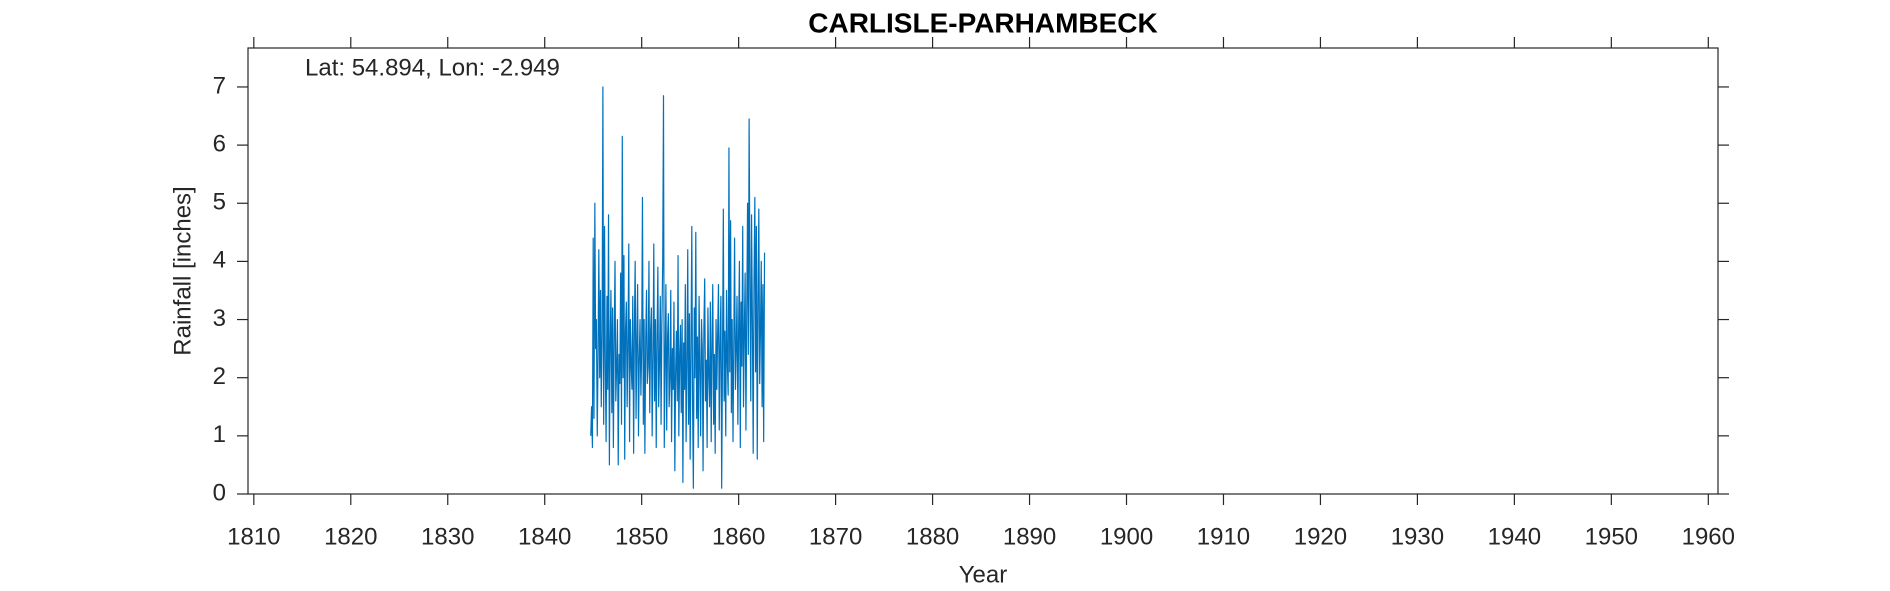 This screenshot has width=1890, height=591. What do you see at coordinates (1223, 536) in the screenshot?
I see `x-tick-label: 1910` at bounding box center [1223, 536].